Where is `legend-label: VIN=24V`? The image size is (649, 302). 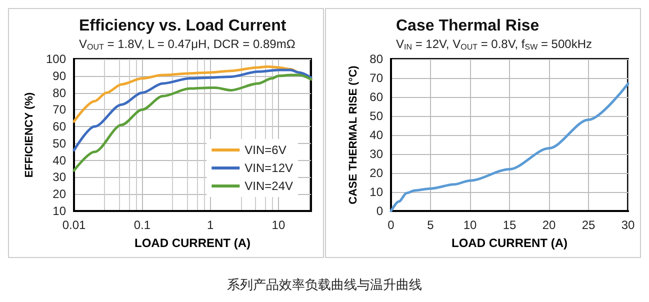 legend-label: VIN=24V is located at coordinates (269, 186).